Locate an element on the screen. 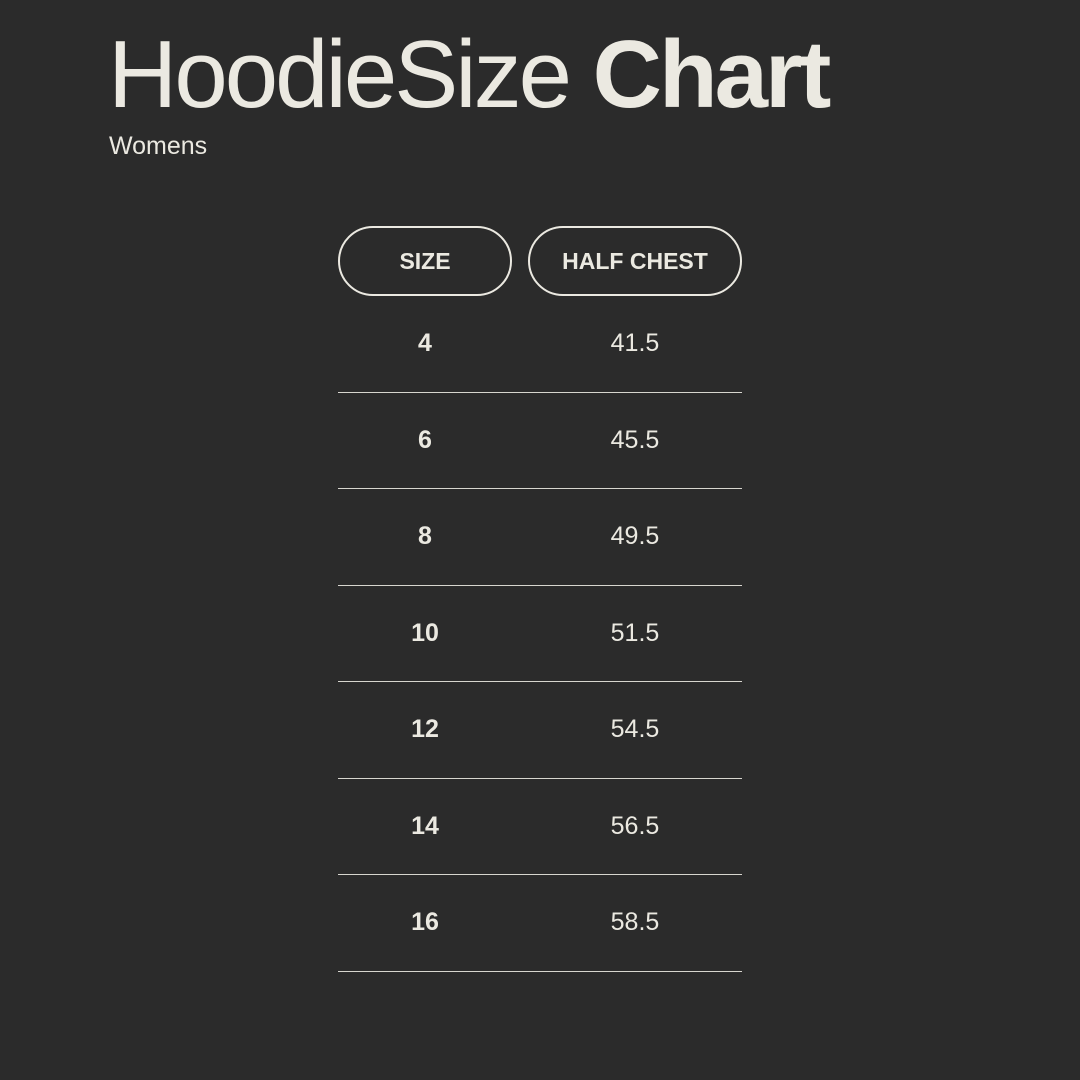 The width and height of the screenshot is (1080, 1080). column-header-half-chest: HALF CHEST is located at coordinates (635, 261).